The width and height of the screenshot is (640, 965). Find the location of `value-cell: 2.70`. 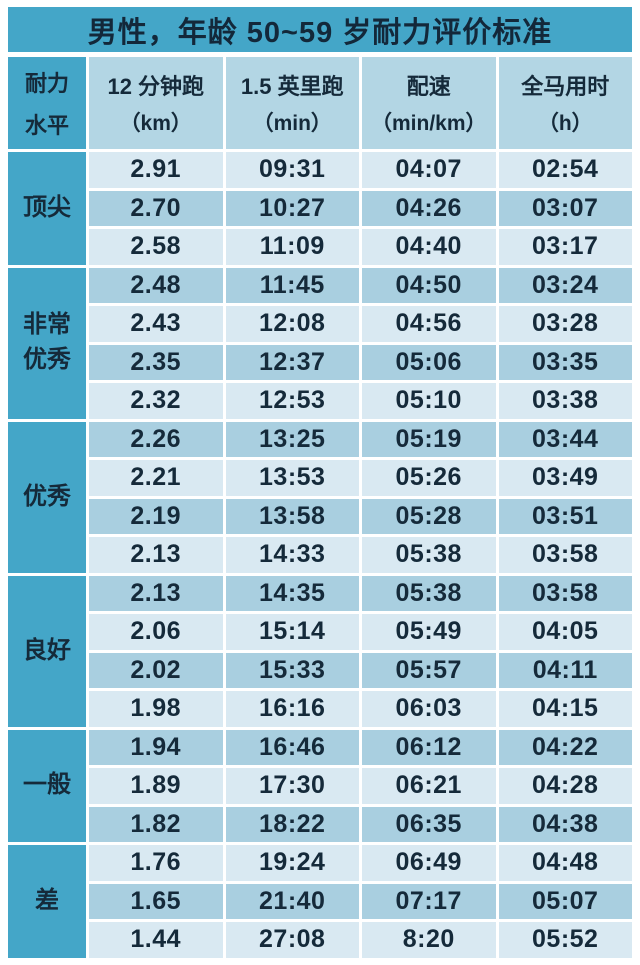

value-cell: 2.70 is located at coordinates (156, 208).